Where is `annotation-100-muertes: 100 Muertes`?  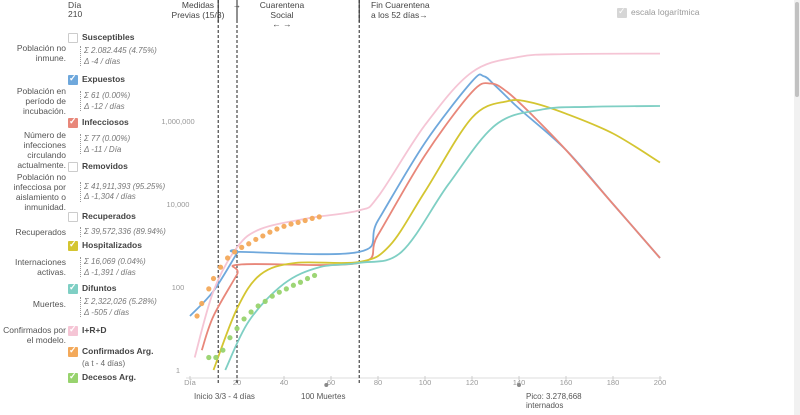 annotation-100-muertes: 100 Muertes is located at coordinates (323, 396).